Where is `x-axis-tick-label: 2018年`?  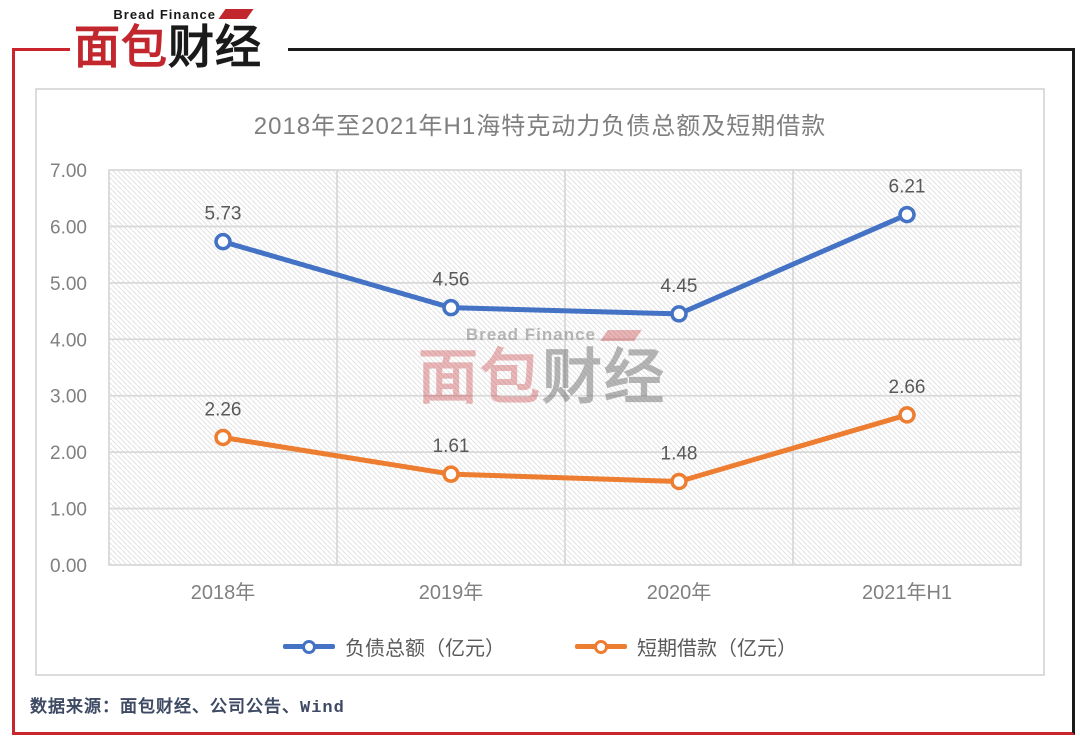 x-axis-tick-label: 2018年 is located at coordinates (223, 592).